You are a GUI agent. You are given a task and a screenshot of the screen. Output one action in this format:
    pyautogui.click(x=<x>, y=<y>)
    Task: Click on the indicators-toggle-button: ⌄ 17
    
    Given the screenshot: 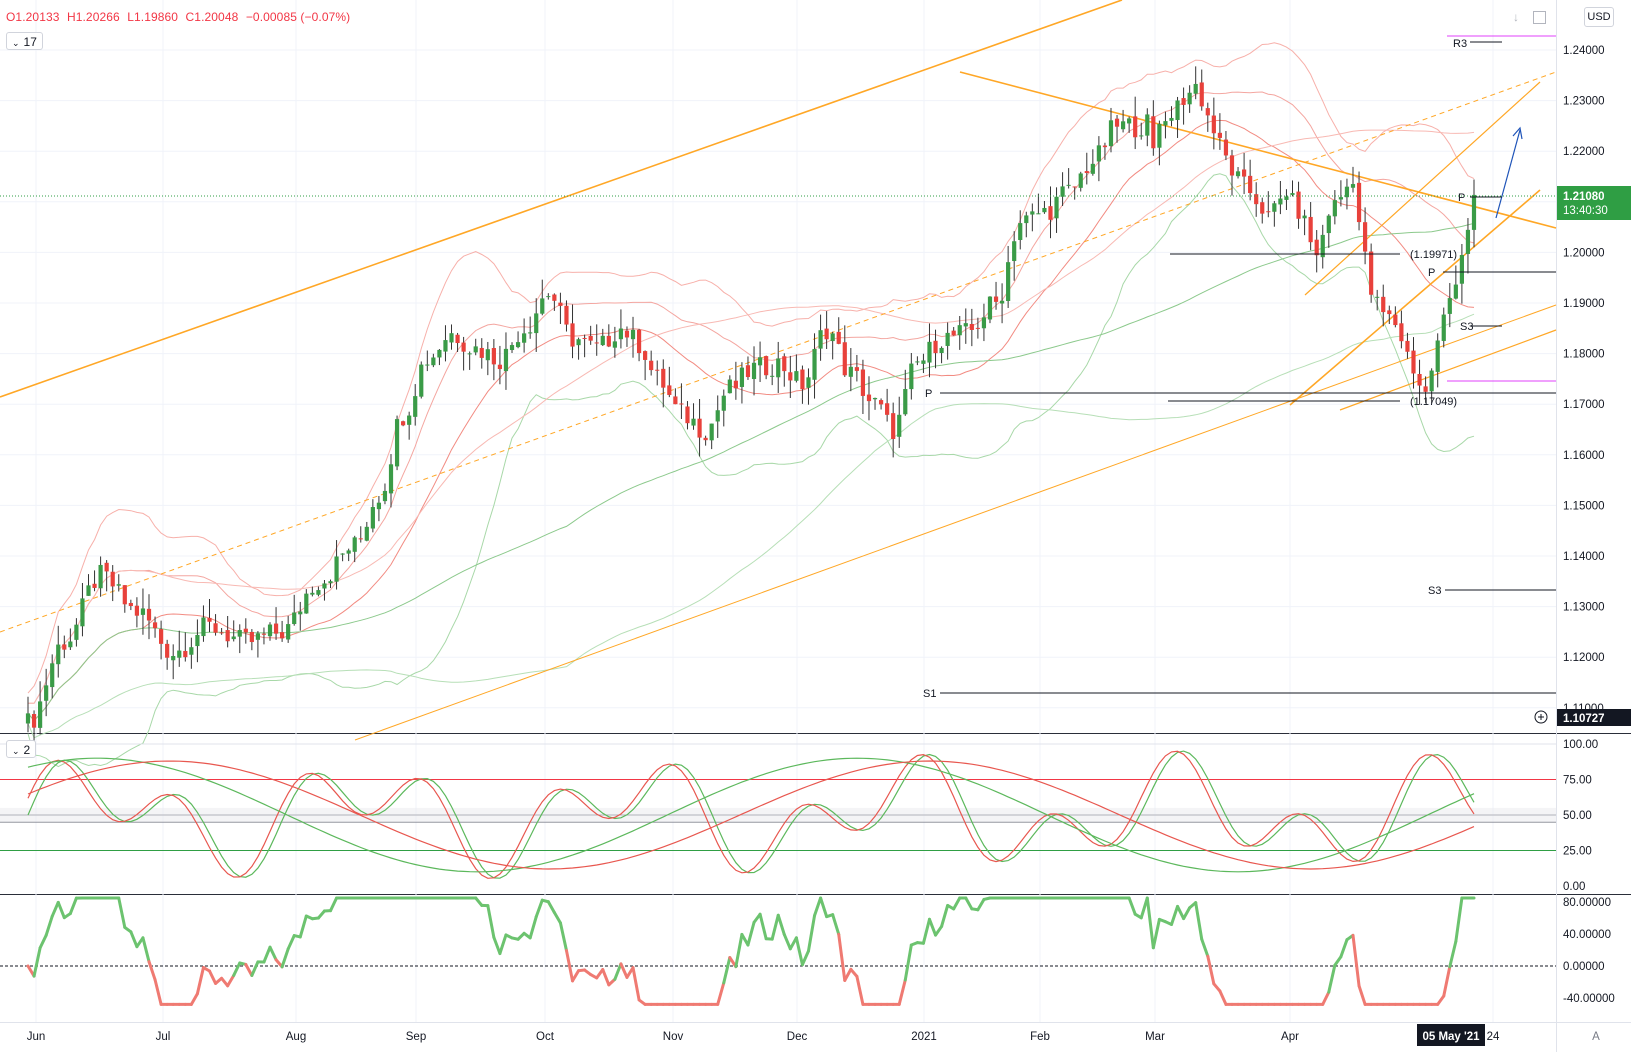 What is the action you would take?
    pyautogui.click(x=24, y=41)
    